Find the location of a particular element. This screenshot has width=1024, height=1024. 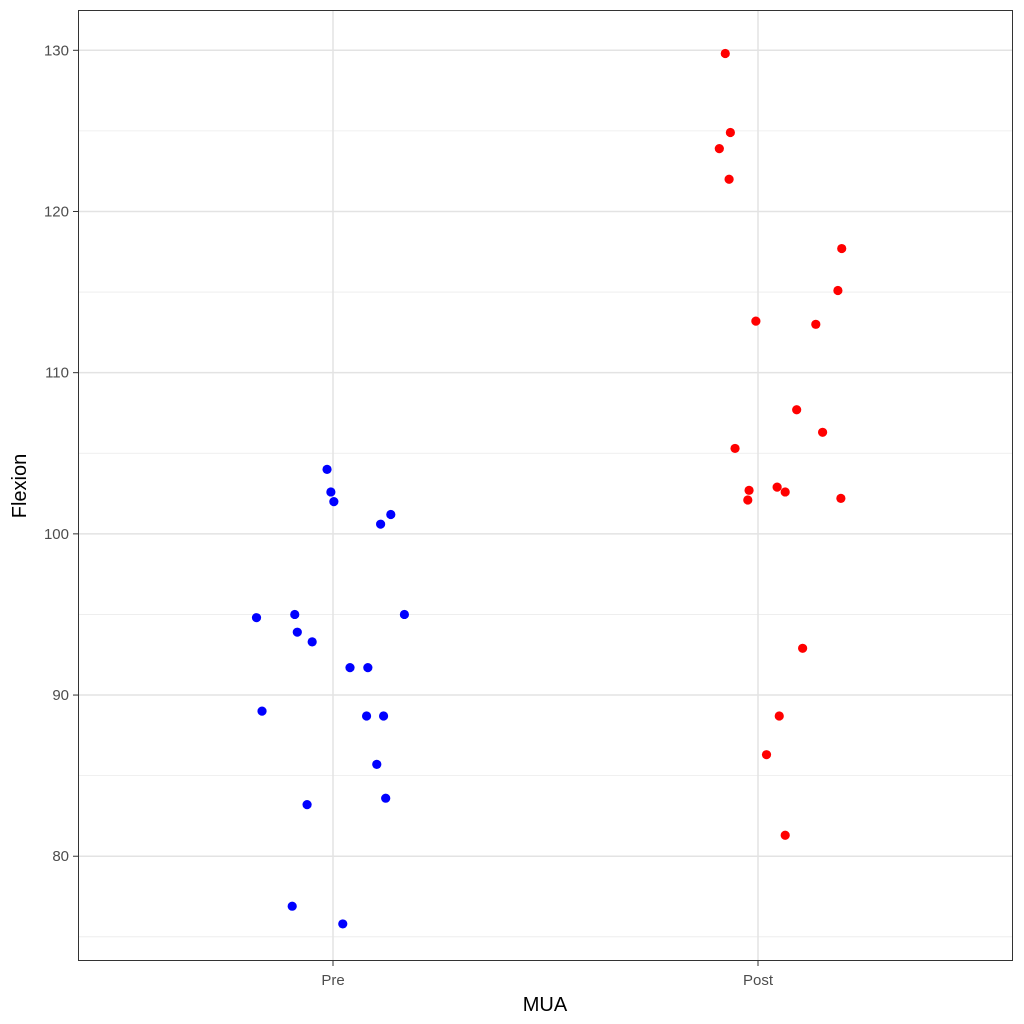

y-axis-title: Flexion is located at coordinates (20, 486).